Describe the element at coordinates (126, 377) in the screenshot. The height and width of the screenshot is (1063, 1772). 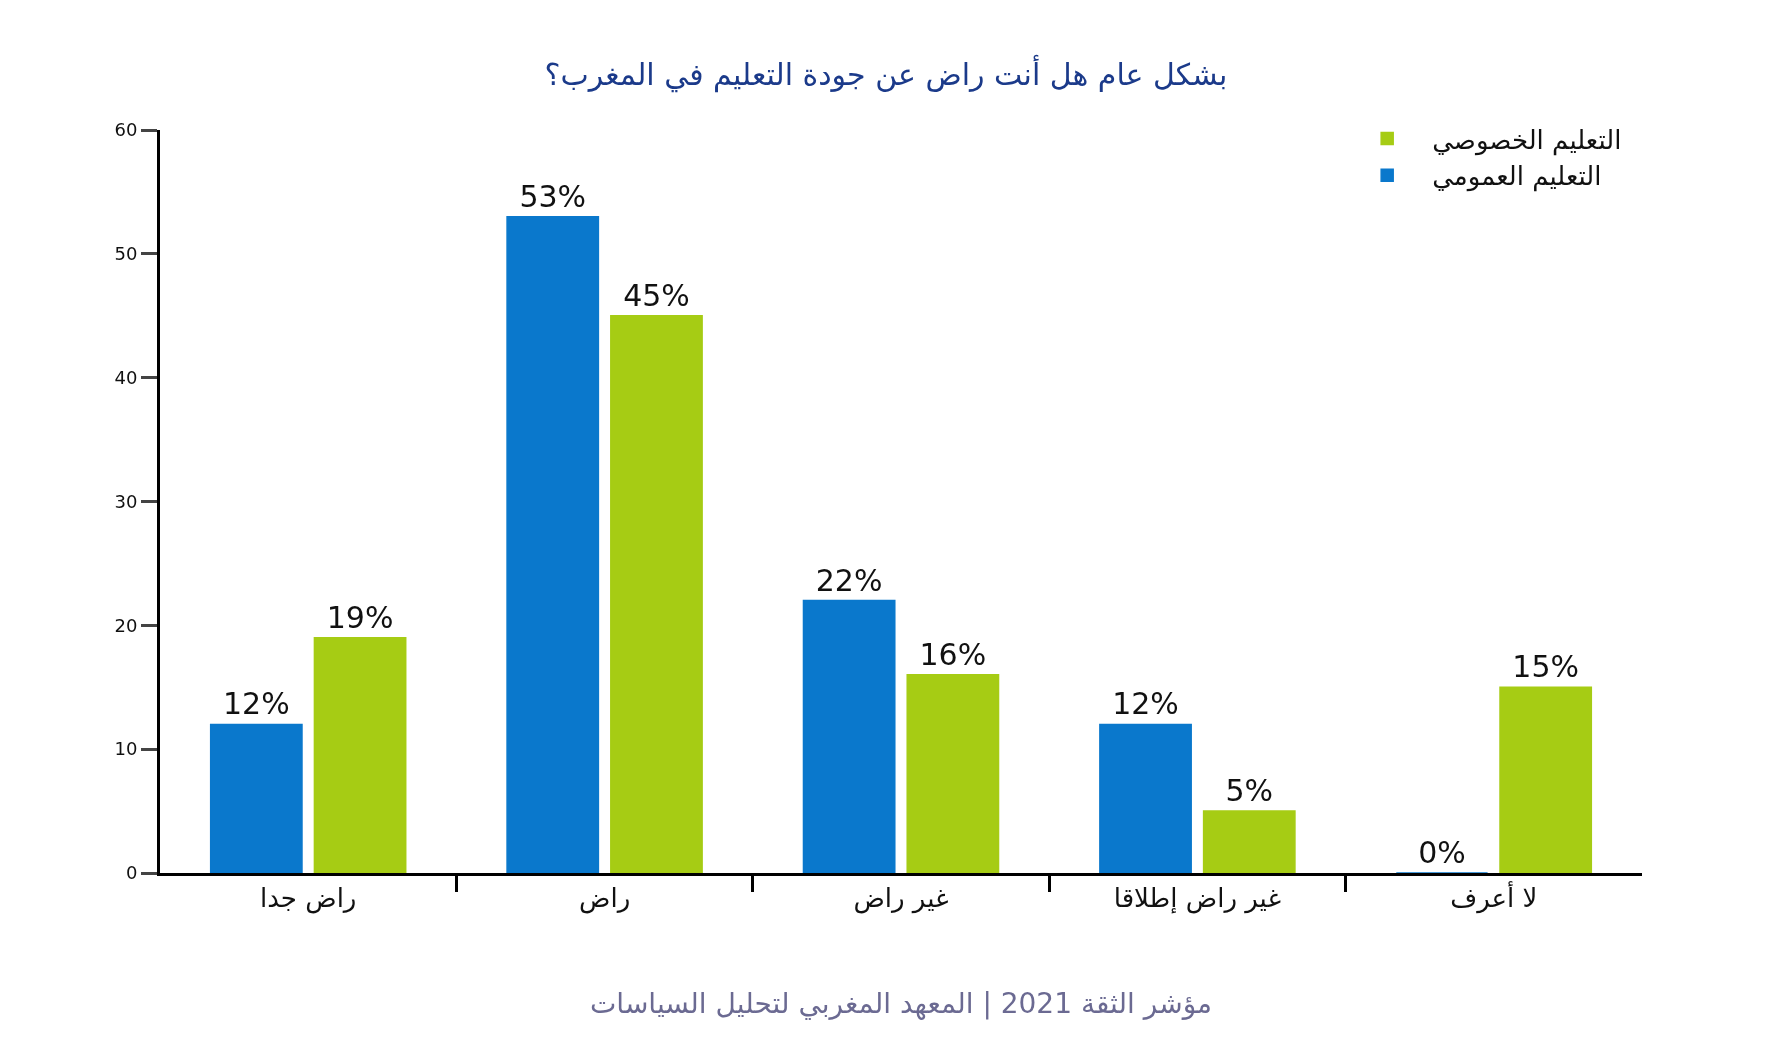
I see `y-tick-label: 40` at that location.